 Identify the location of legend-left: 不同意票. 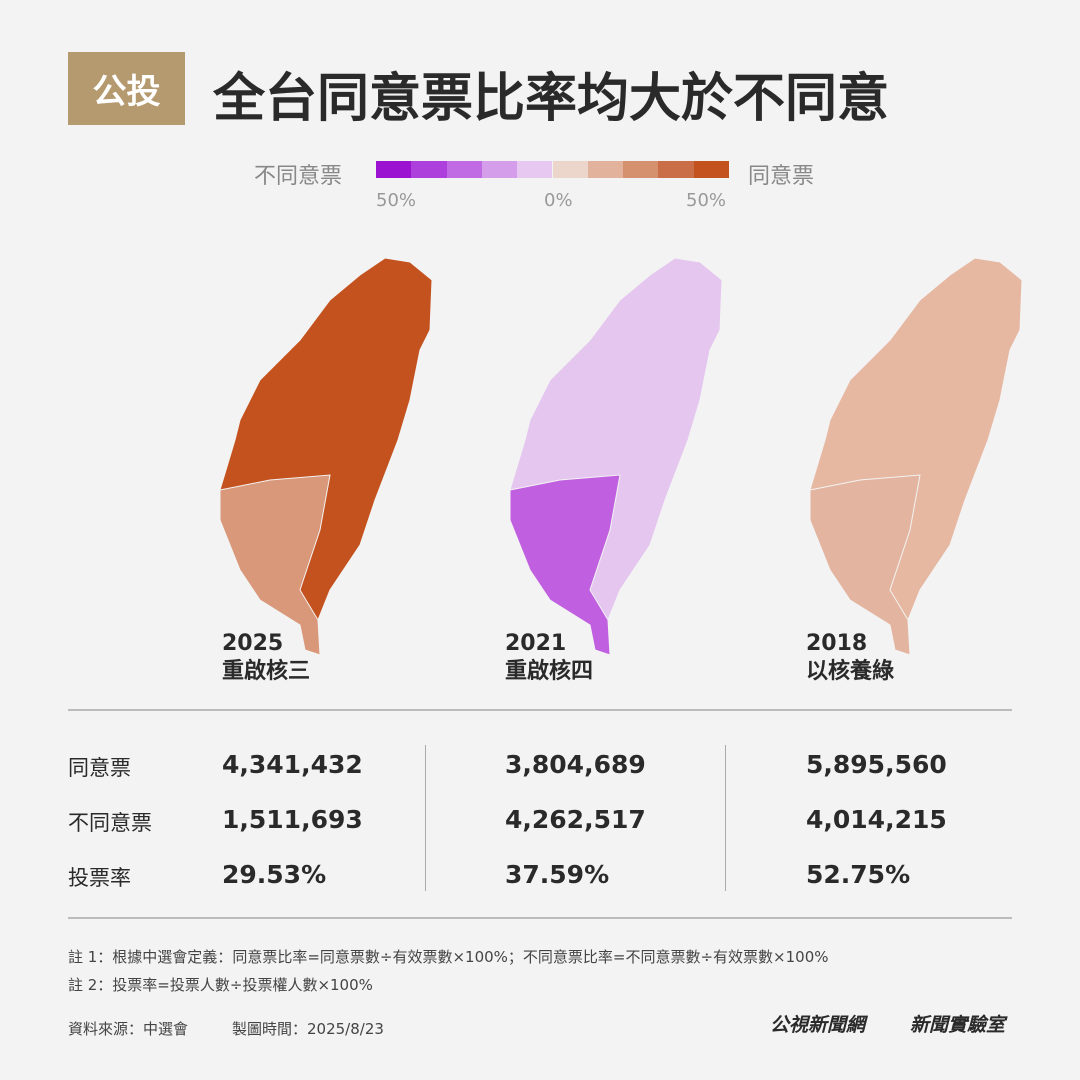
(298, 176).